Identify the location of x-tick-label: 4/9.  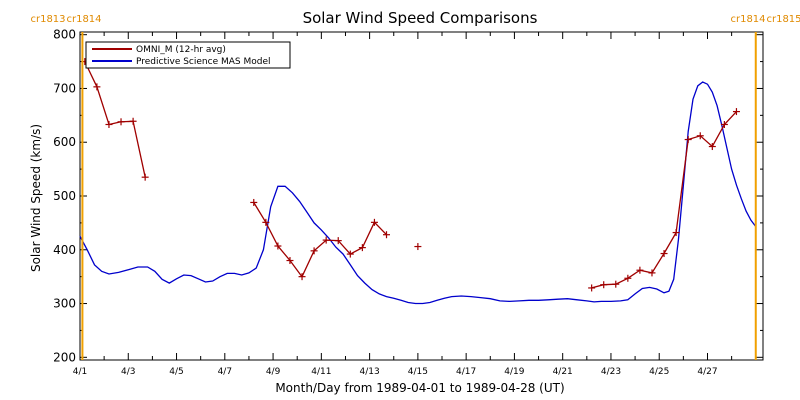
(273, 372).